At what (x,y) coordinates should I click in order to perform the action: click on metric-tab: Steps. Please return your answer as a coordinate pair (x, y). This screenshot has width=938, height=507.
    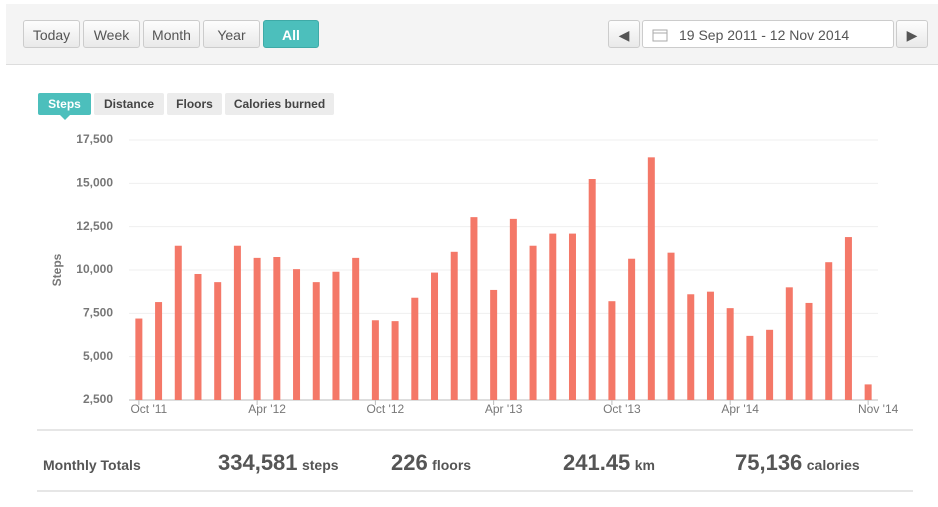
    Looking at the image, I should click on (64, 106).